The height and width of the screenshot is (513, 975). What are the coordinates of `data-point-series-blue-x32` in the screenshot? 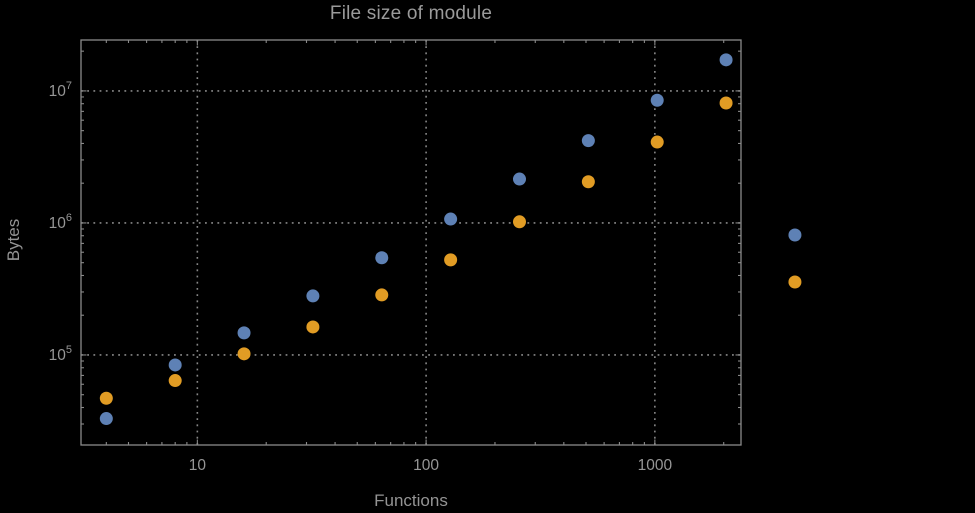 It's located at (313, 296).